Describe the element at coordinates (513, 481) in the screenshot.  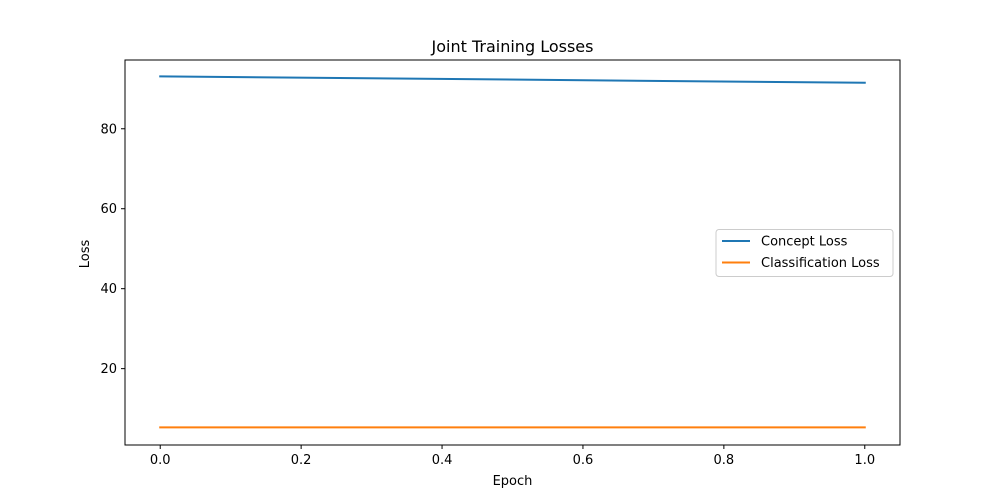
I see `x-axis-label: Epoch` at that location.